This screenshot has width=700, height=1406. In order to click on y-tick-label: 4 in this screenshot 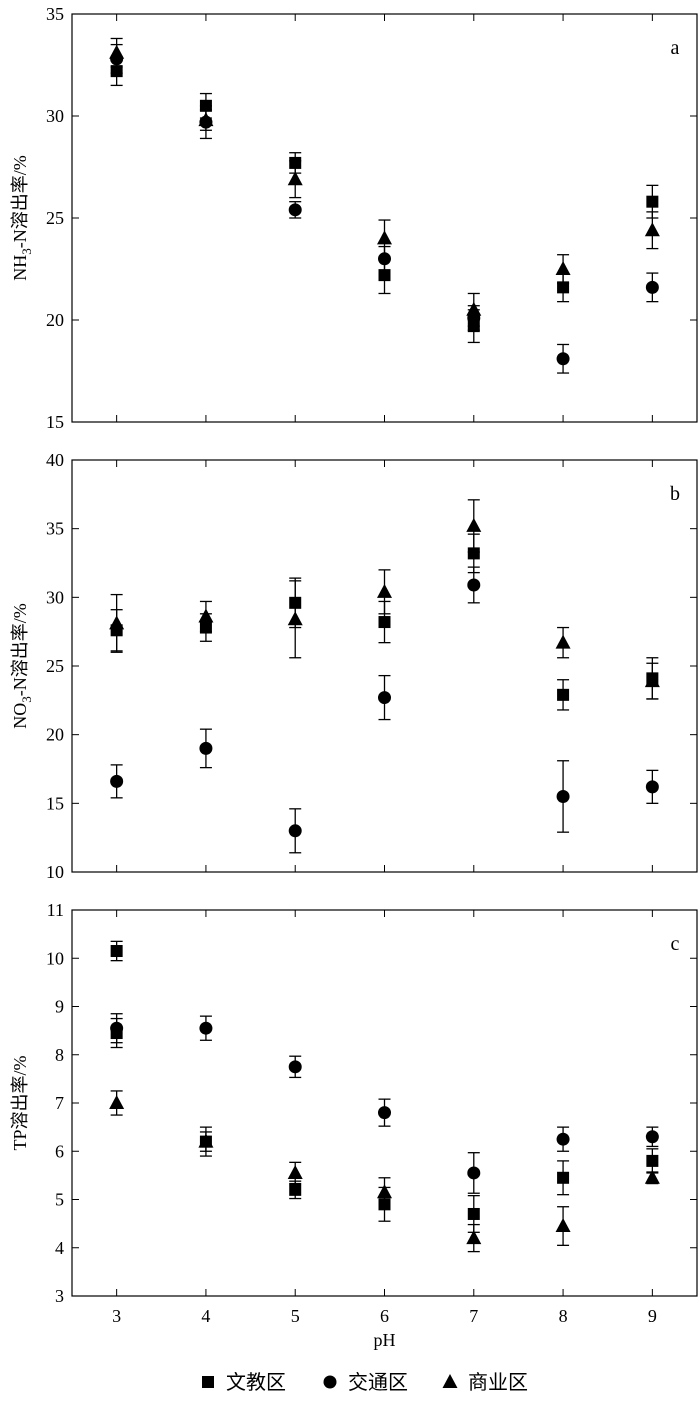, I will do `click(59, 1248)`.